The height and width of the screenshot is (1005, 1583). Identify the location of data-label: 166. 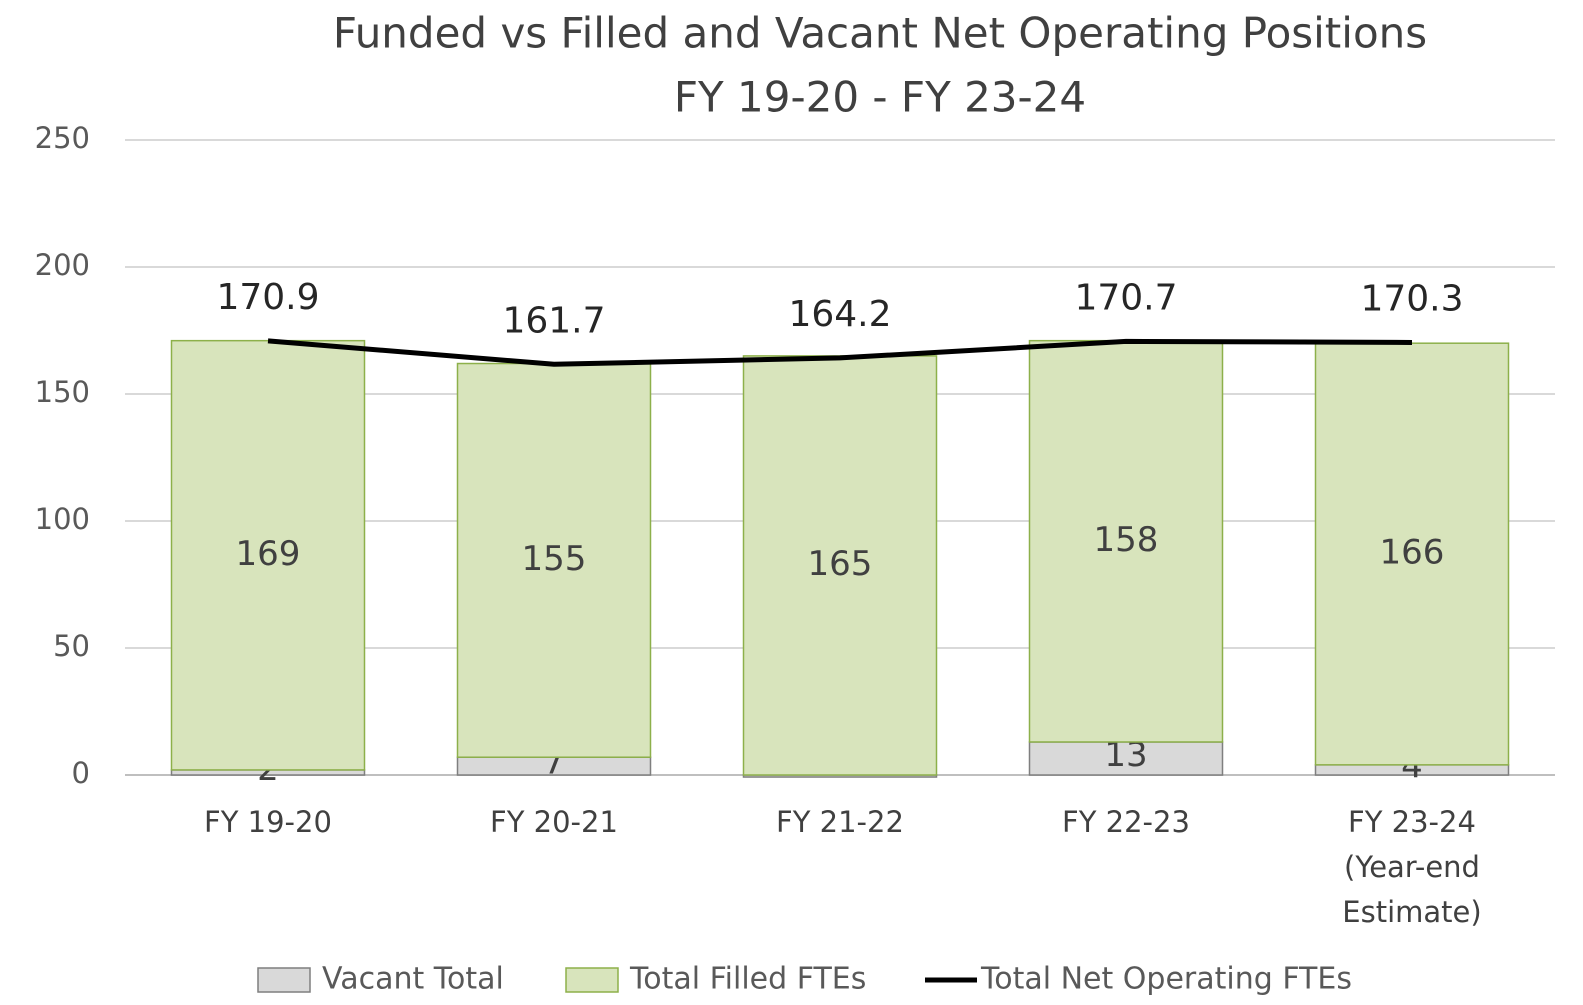
(1412, 553).